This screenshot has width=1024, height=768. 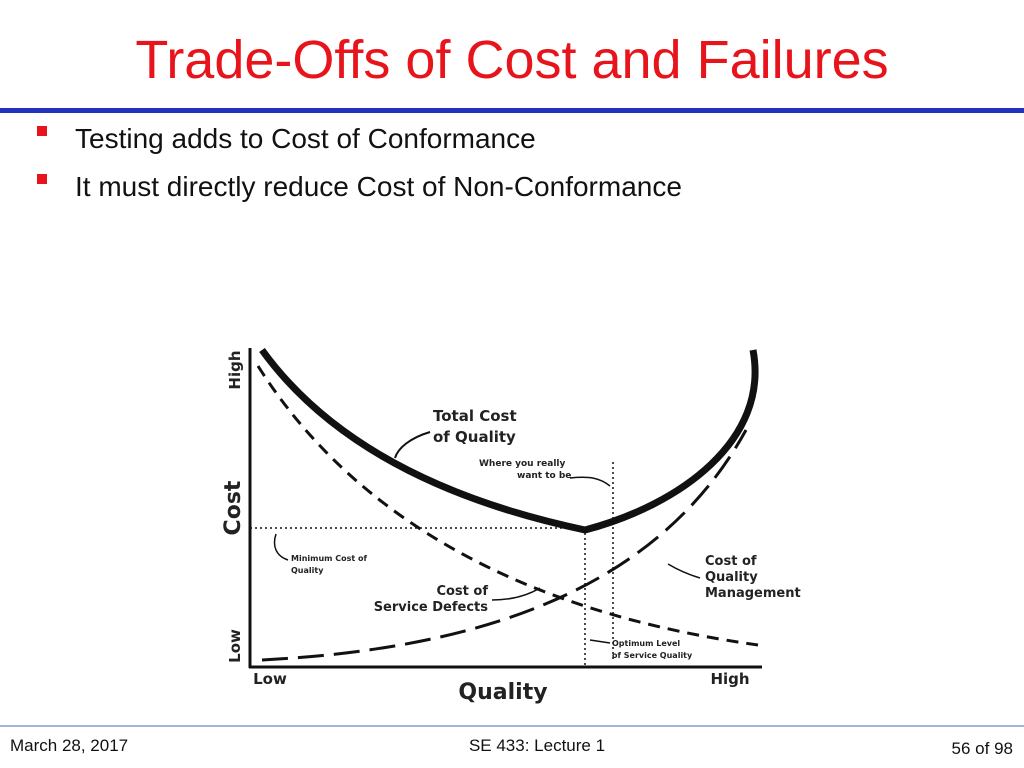 What do you see at coordinates (504, 545) in the screenshot?
I see `quality-management-curve` at bounding box center [504, 545].